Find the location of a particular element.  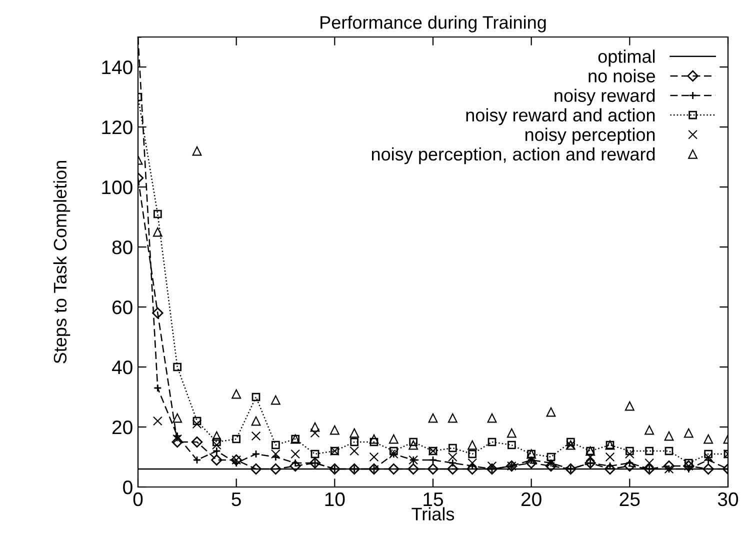

y-tick-label: 0 is located at coordinates (127, 487).